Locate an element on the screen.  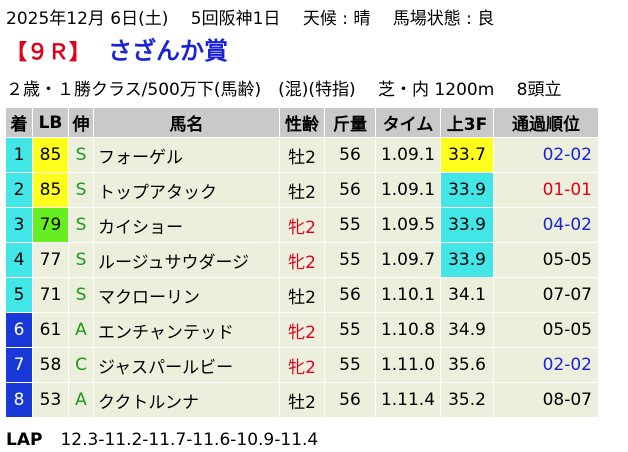
horse-name: トップアタック is located at coordinates (187, 190).